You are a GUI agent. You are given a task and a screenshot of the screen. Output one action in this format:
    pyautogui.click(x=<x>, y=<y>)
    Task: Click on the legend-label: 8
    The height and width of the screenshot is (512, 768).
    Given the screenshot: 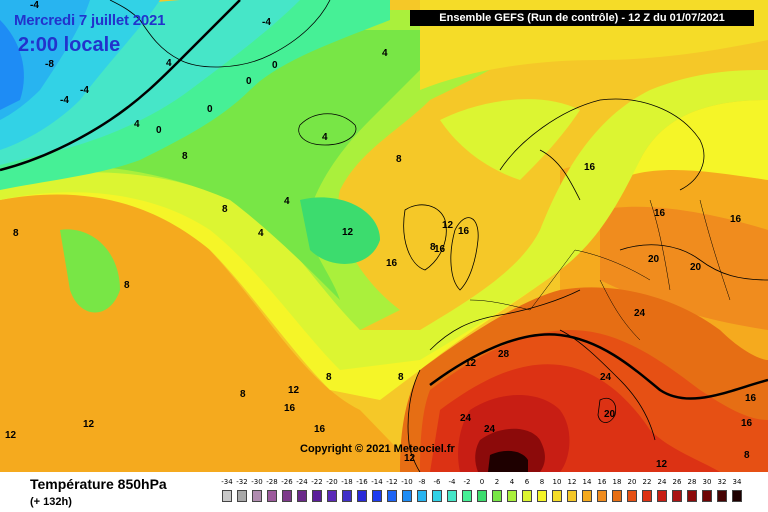 What is the action you would take?
    pyautogui.click(x=542, y=482)
    